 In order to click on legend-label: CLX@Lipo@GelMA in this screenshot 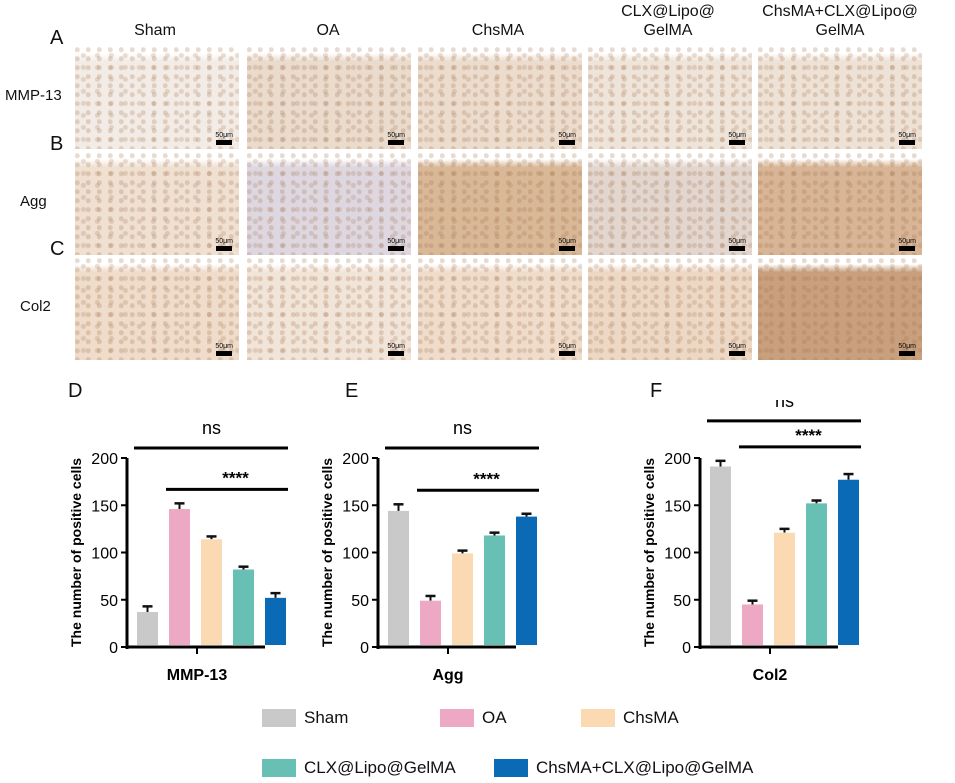, I will do `click(380, 767)`.